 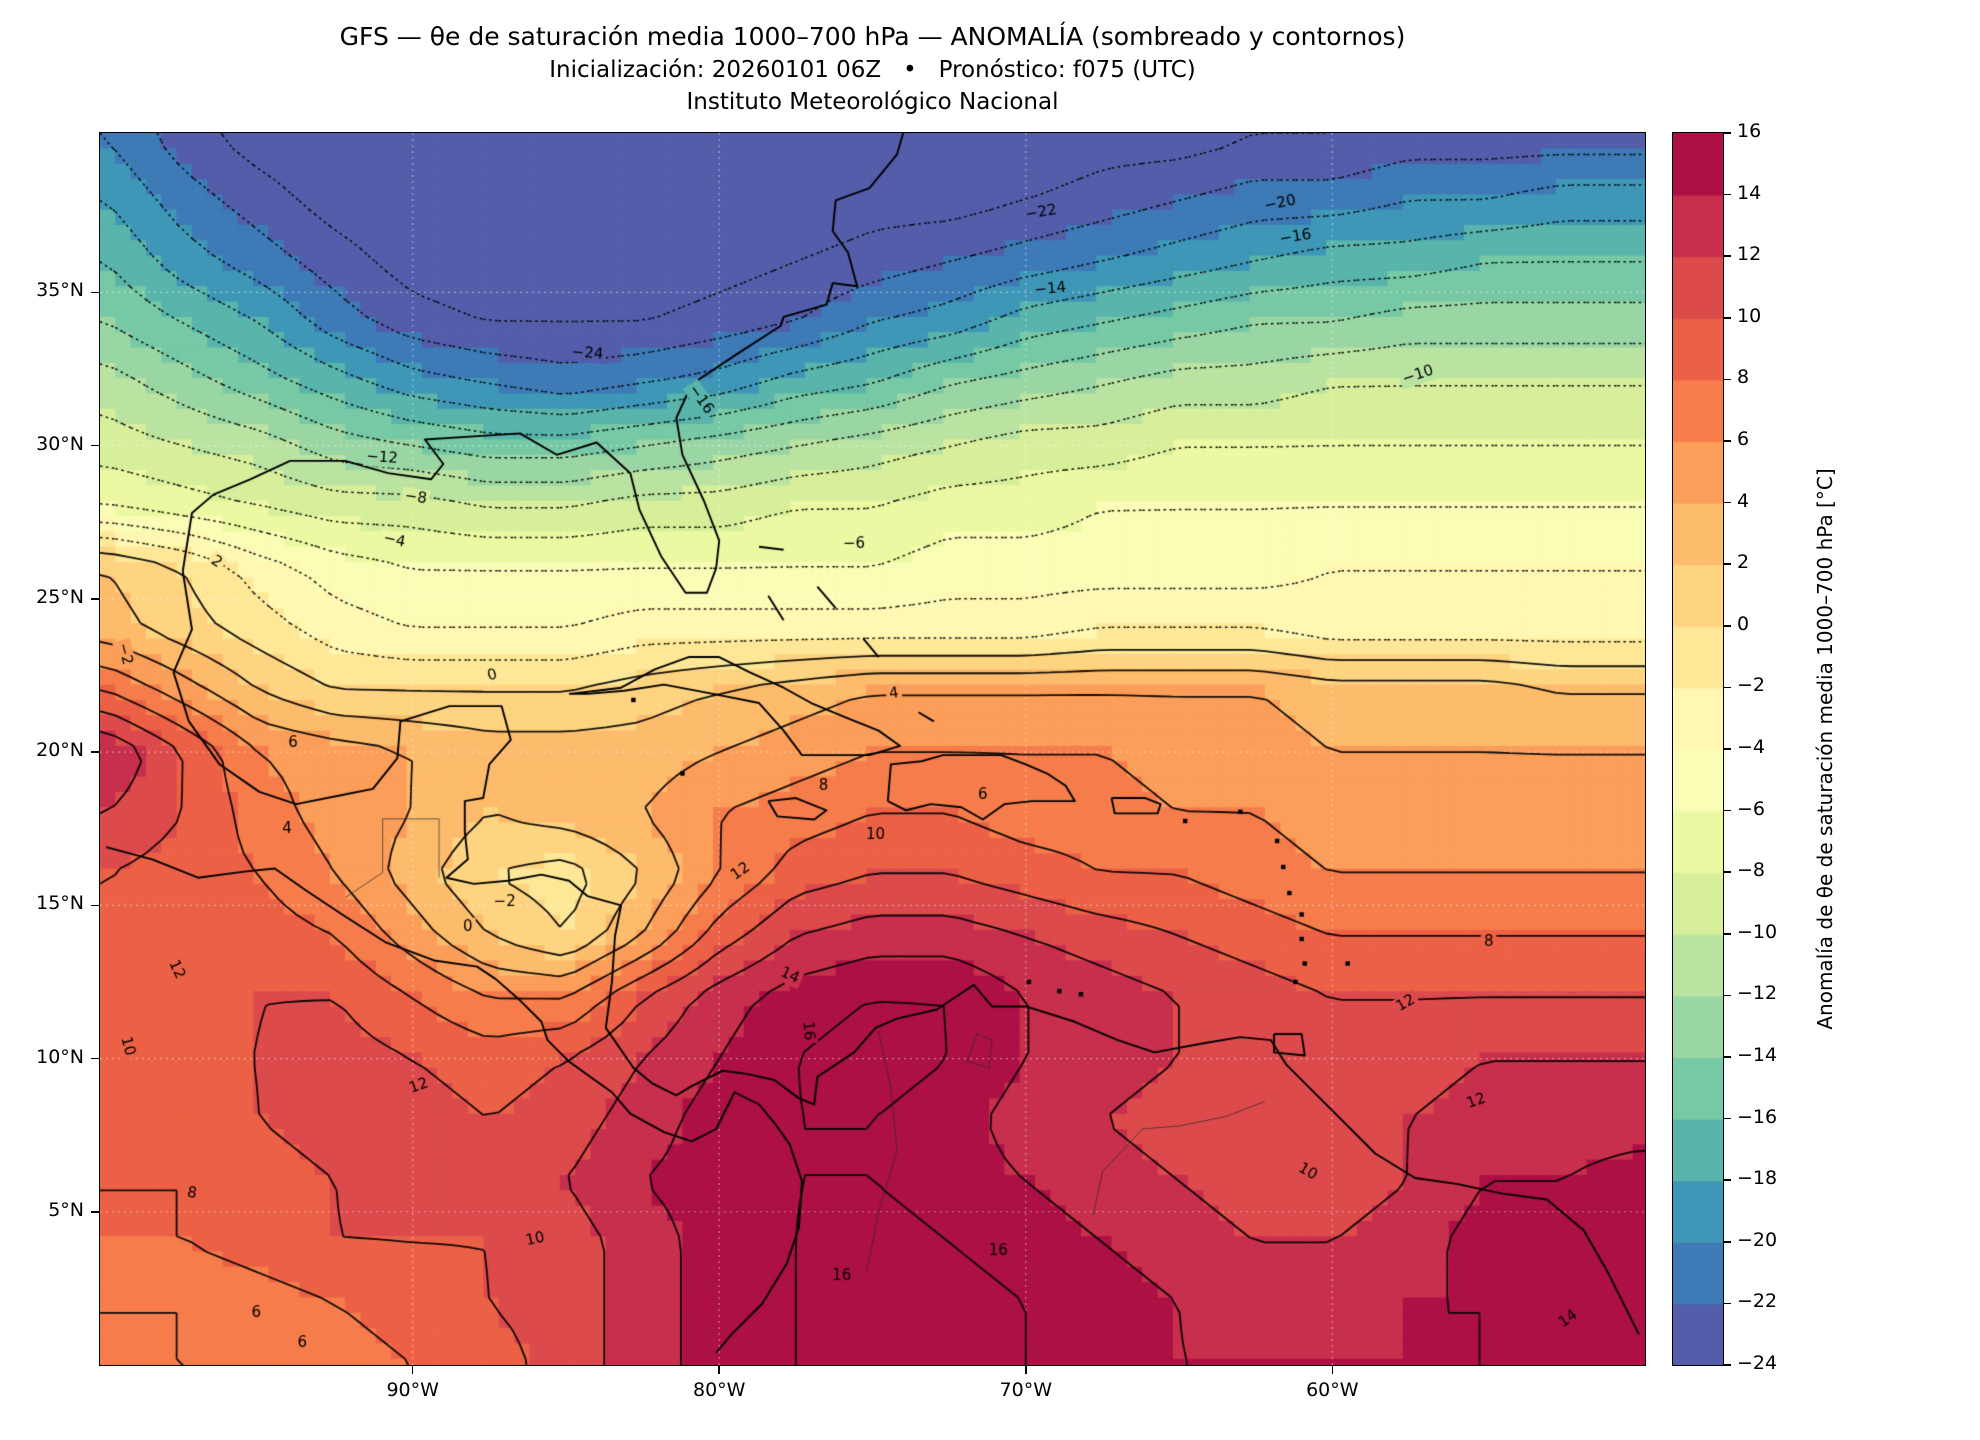 What do you see at coordinates (60, 443) in the screenshot?
I see `y-tick-label: 30°N` at bounding box center [60, 443].